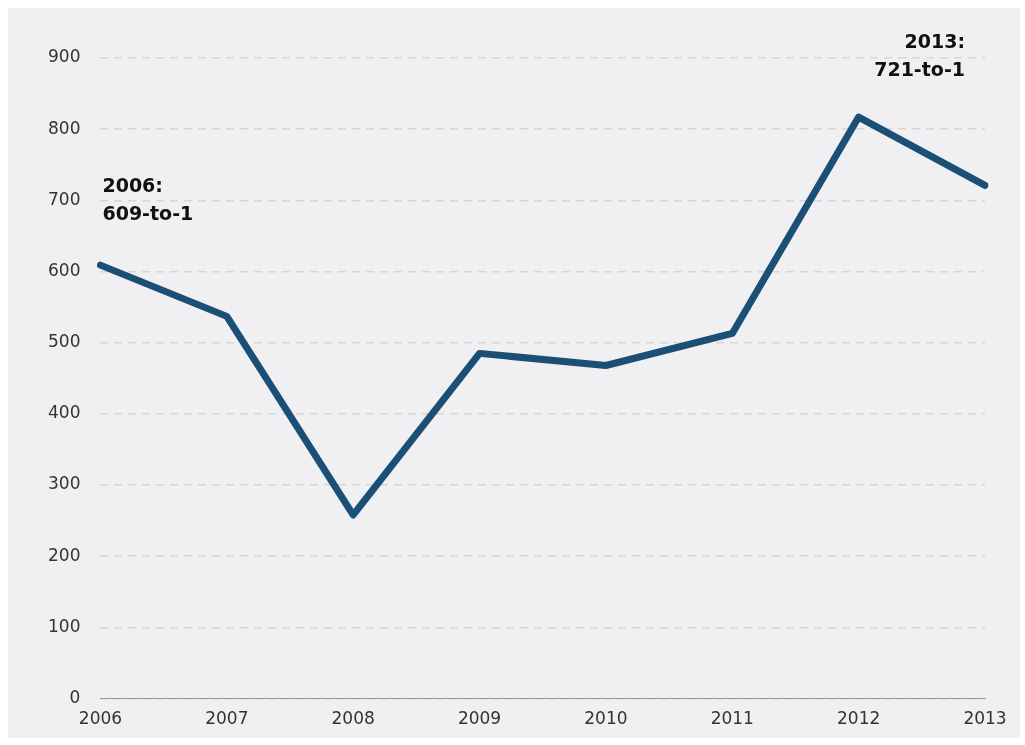 This screenshot has width=1025, height=745. What do you see at coordinates (227, 718) in the screenshot?
I see `x-tick-label: 2007` at bounding box center [227, 718].